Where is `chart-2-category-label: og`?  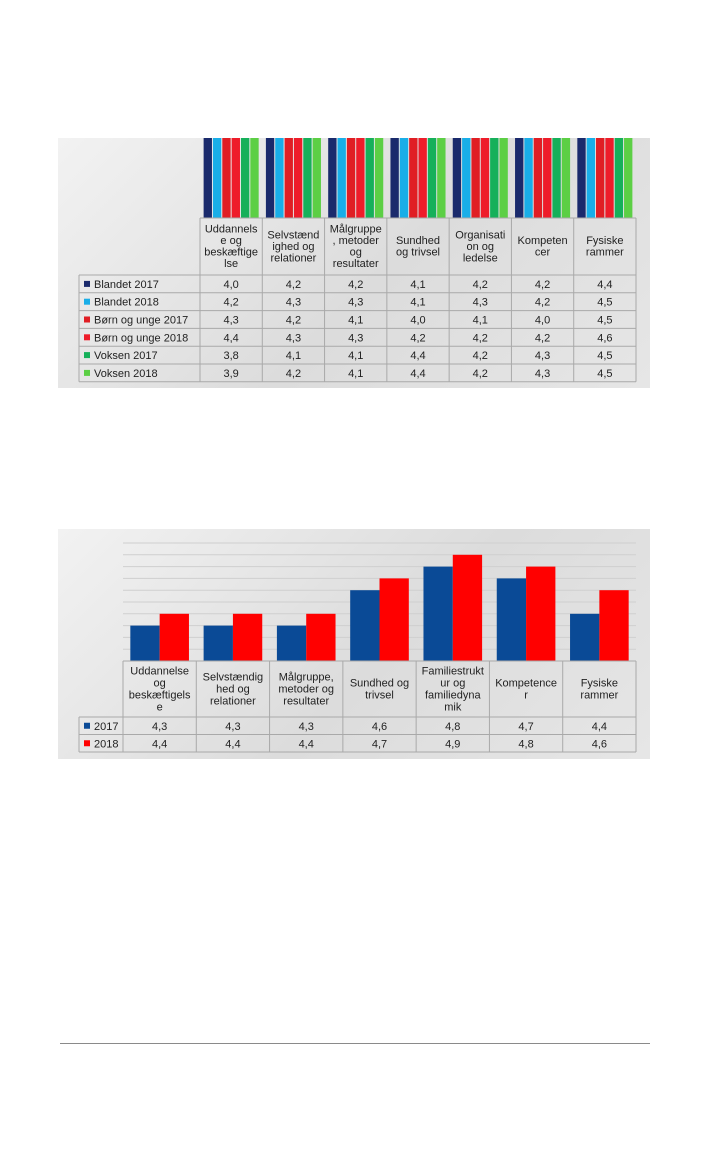 chart-2-category-label: og is located at coordinates (160, 684).